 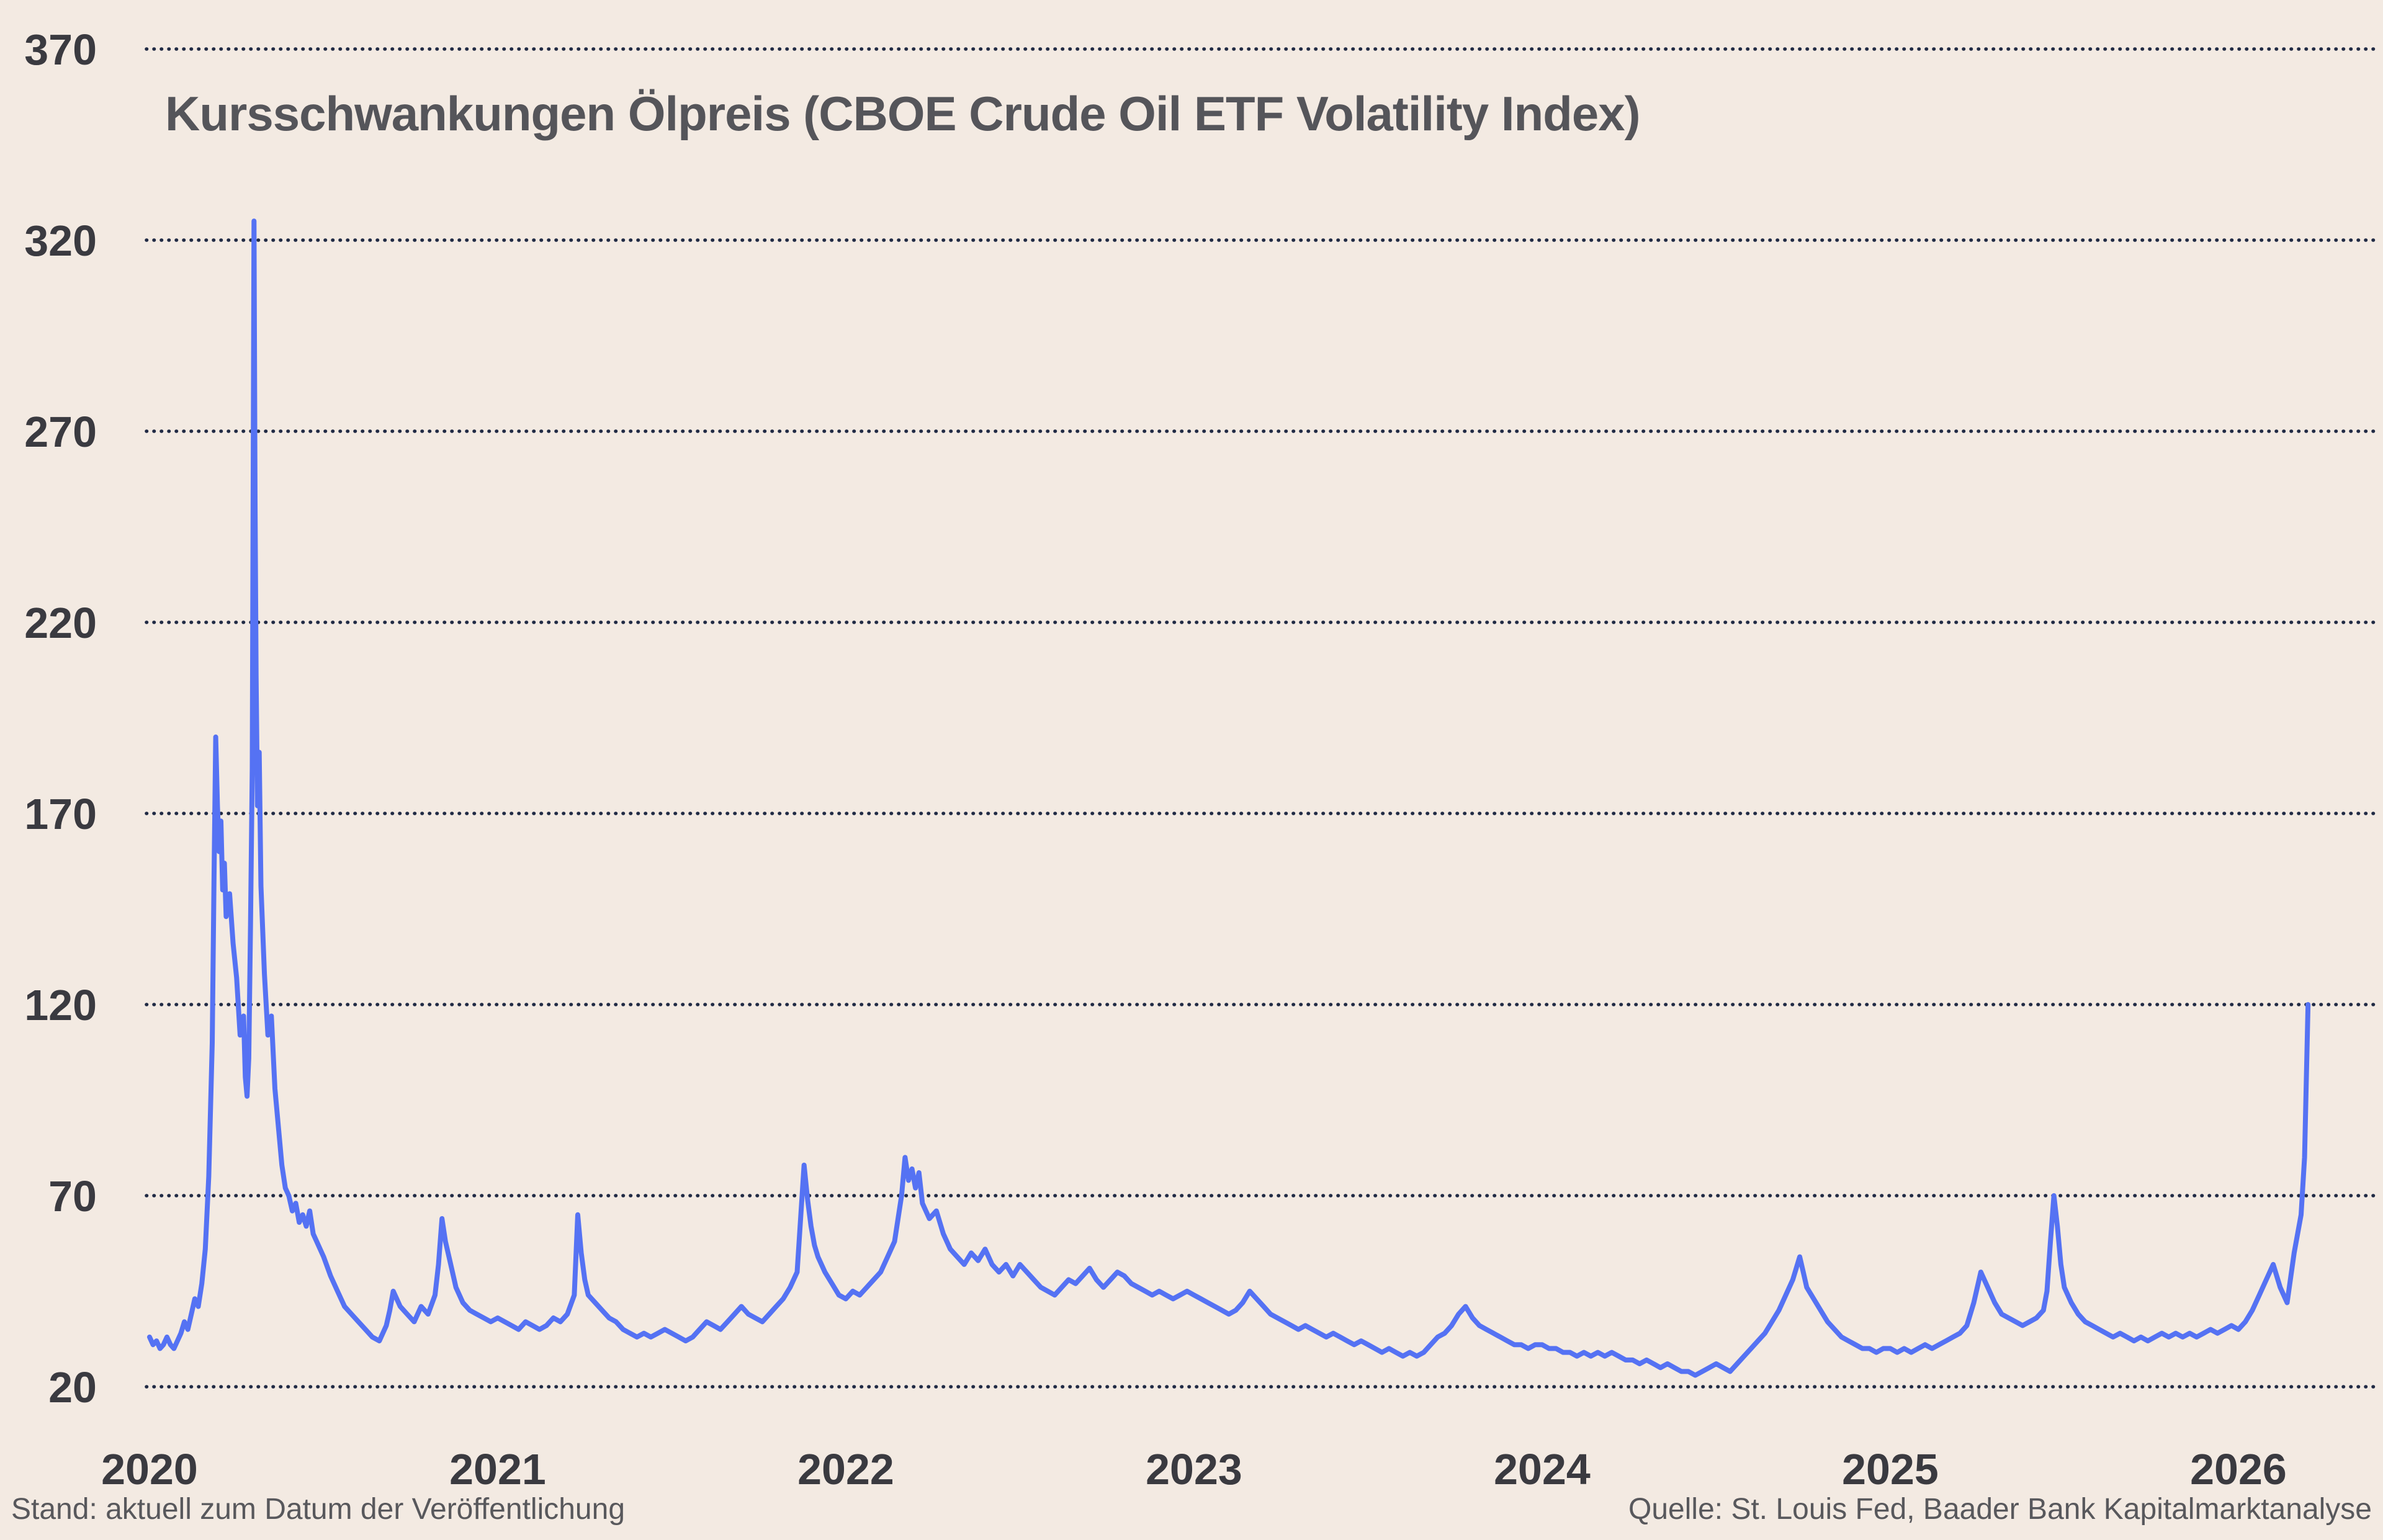 I want to click on y-axis-label-70: 70, so click(x=72, y=1196).